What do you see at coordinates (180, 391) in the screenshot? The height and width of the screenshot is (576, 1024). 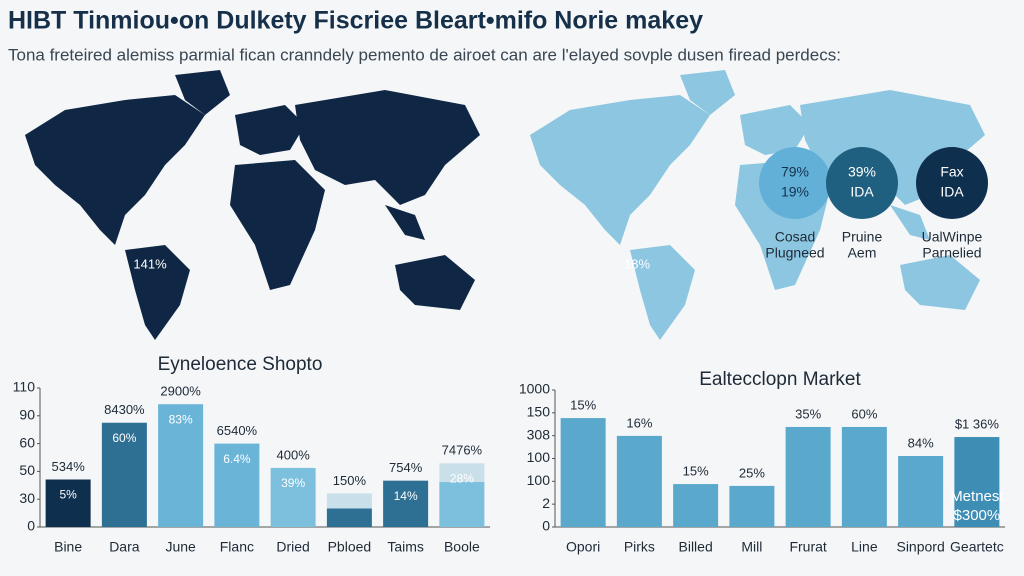 I see `bar-top-label: 2900%` at bounding box center [180, 391].